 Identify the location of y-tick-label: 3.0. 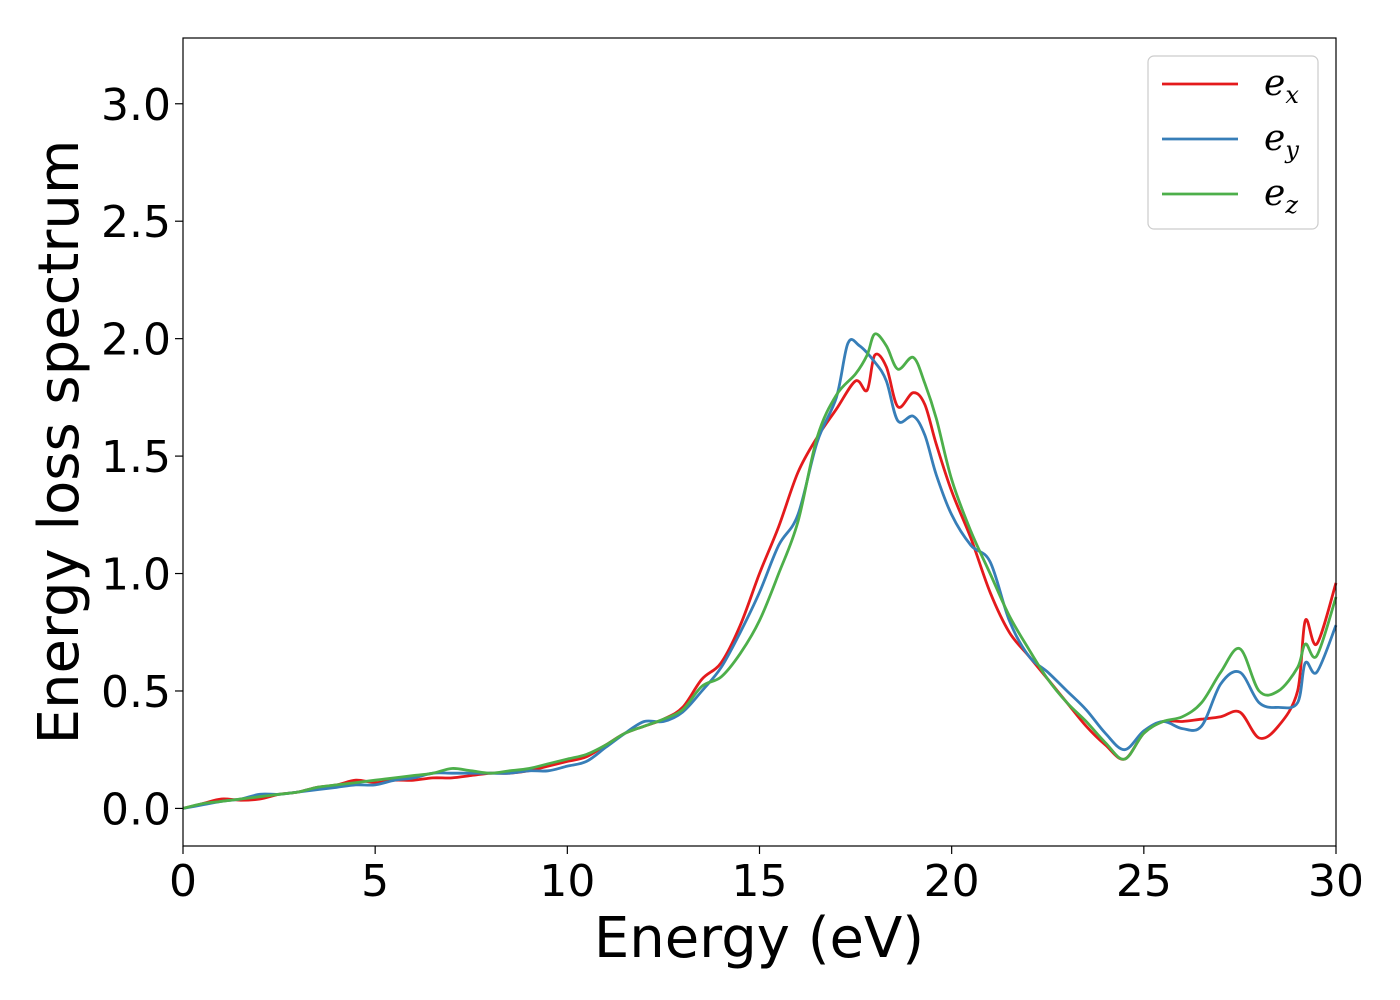
(136, 105).